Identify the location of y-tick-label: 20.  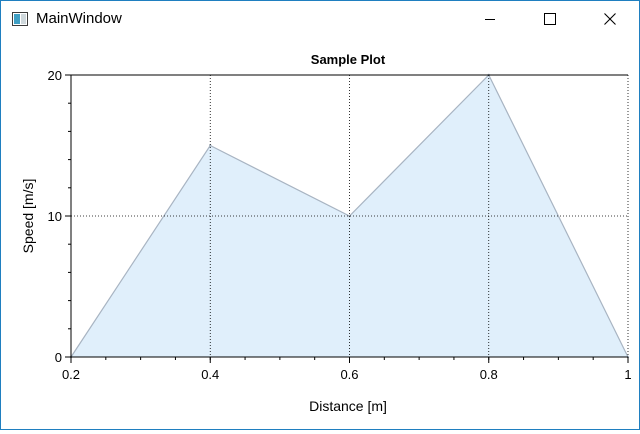
(55, 75).